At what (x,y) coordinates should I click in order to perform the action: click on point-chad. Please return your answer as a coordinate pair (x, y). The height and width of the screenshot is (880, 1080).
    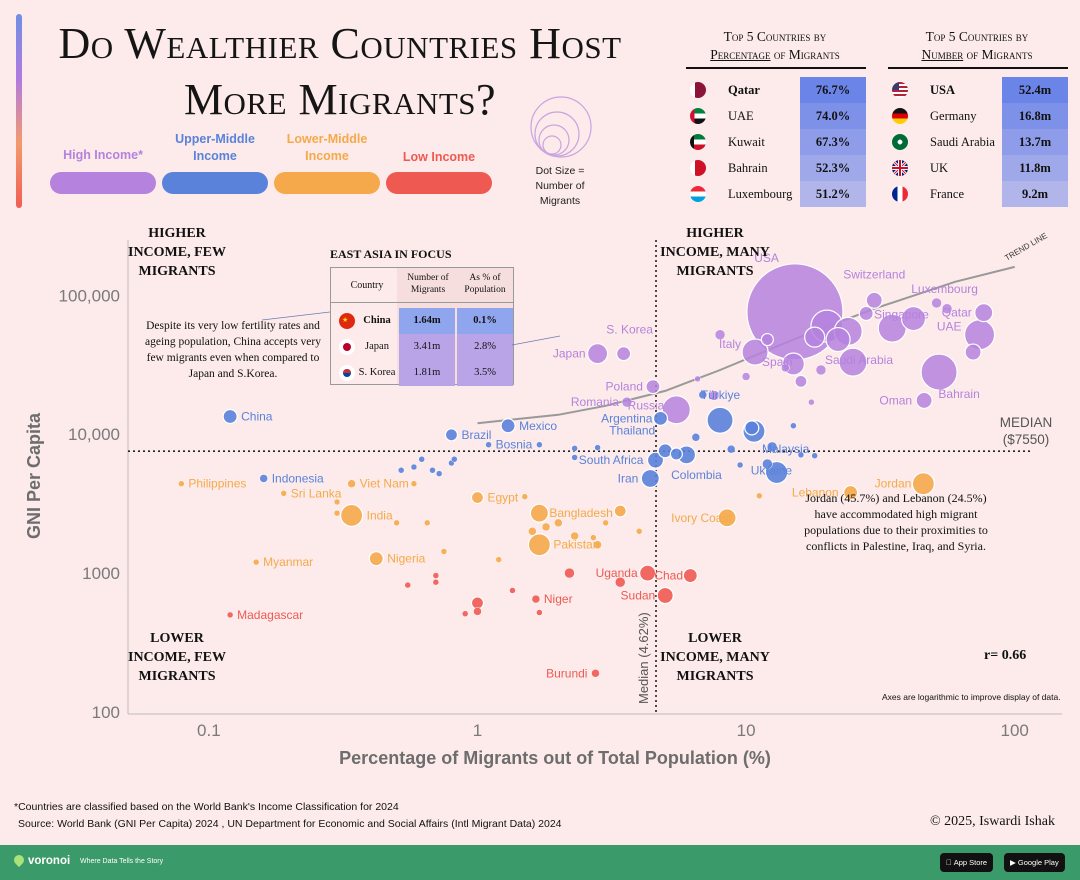
    Looking at the image, I should click on (690, 575).